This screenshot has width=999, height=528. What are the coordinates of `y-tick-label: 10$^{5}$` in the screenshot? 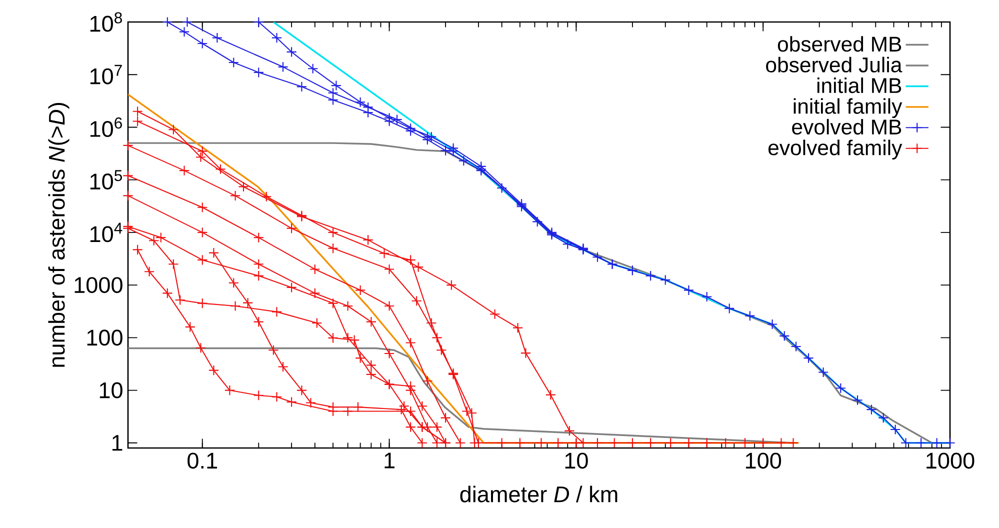 It's located at (106, 180).